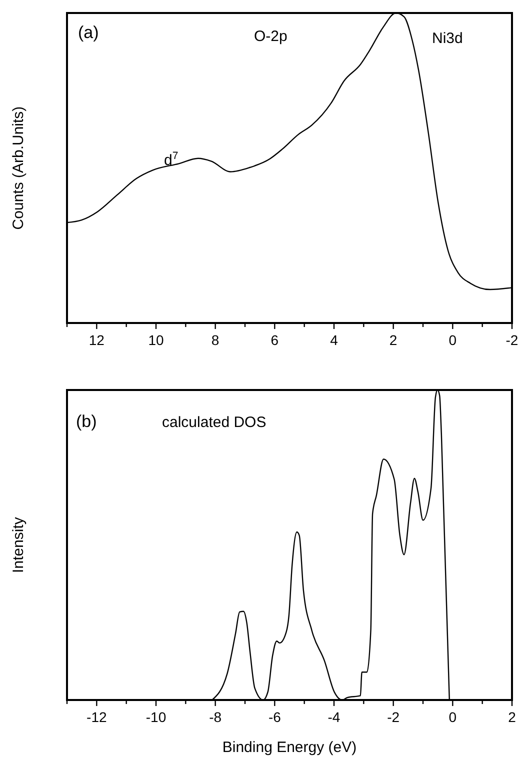  I want to click on x-tick-label: -4, so click(334, 717).